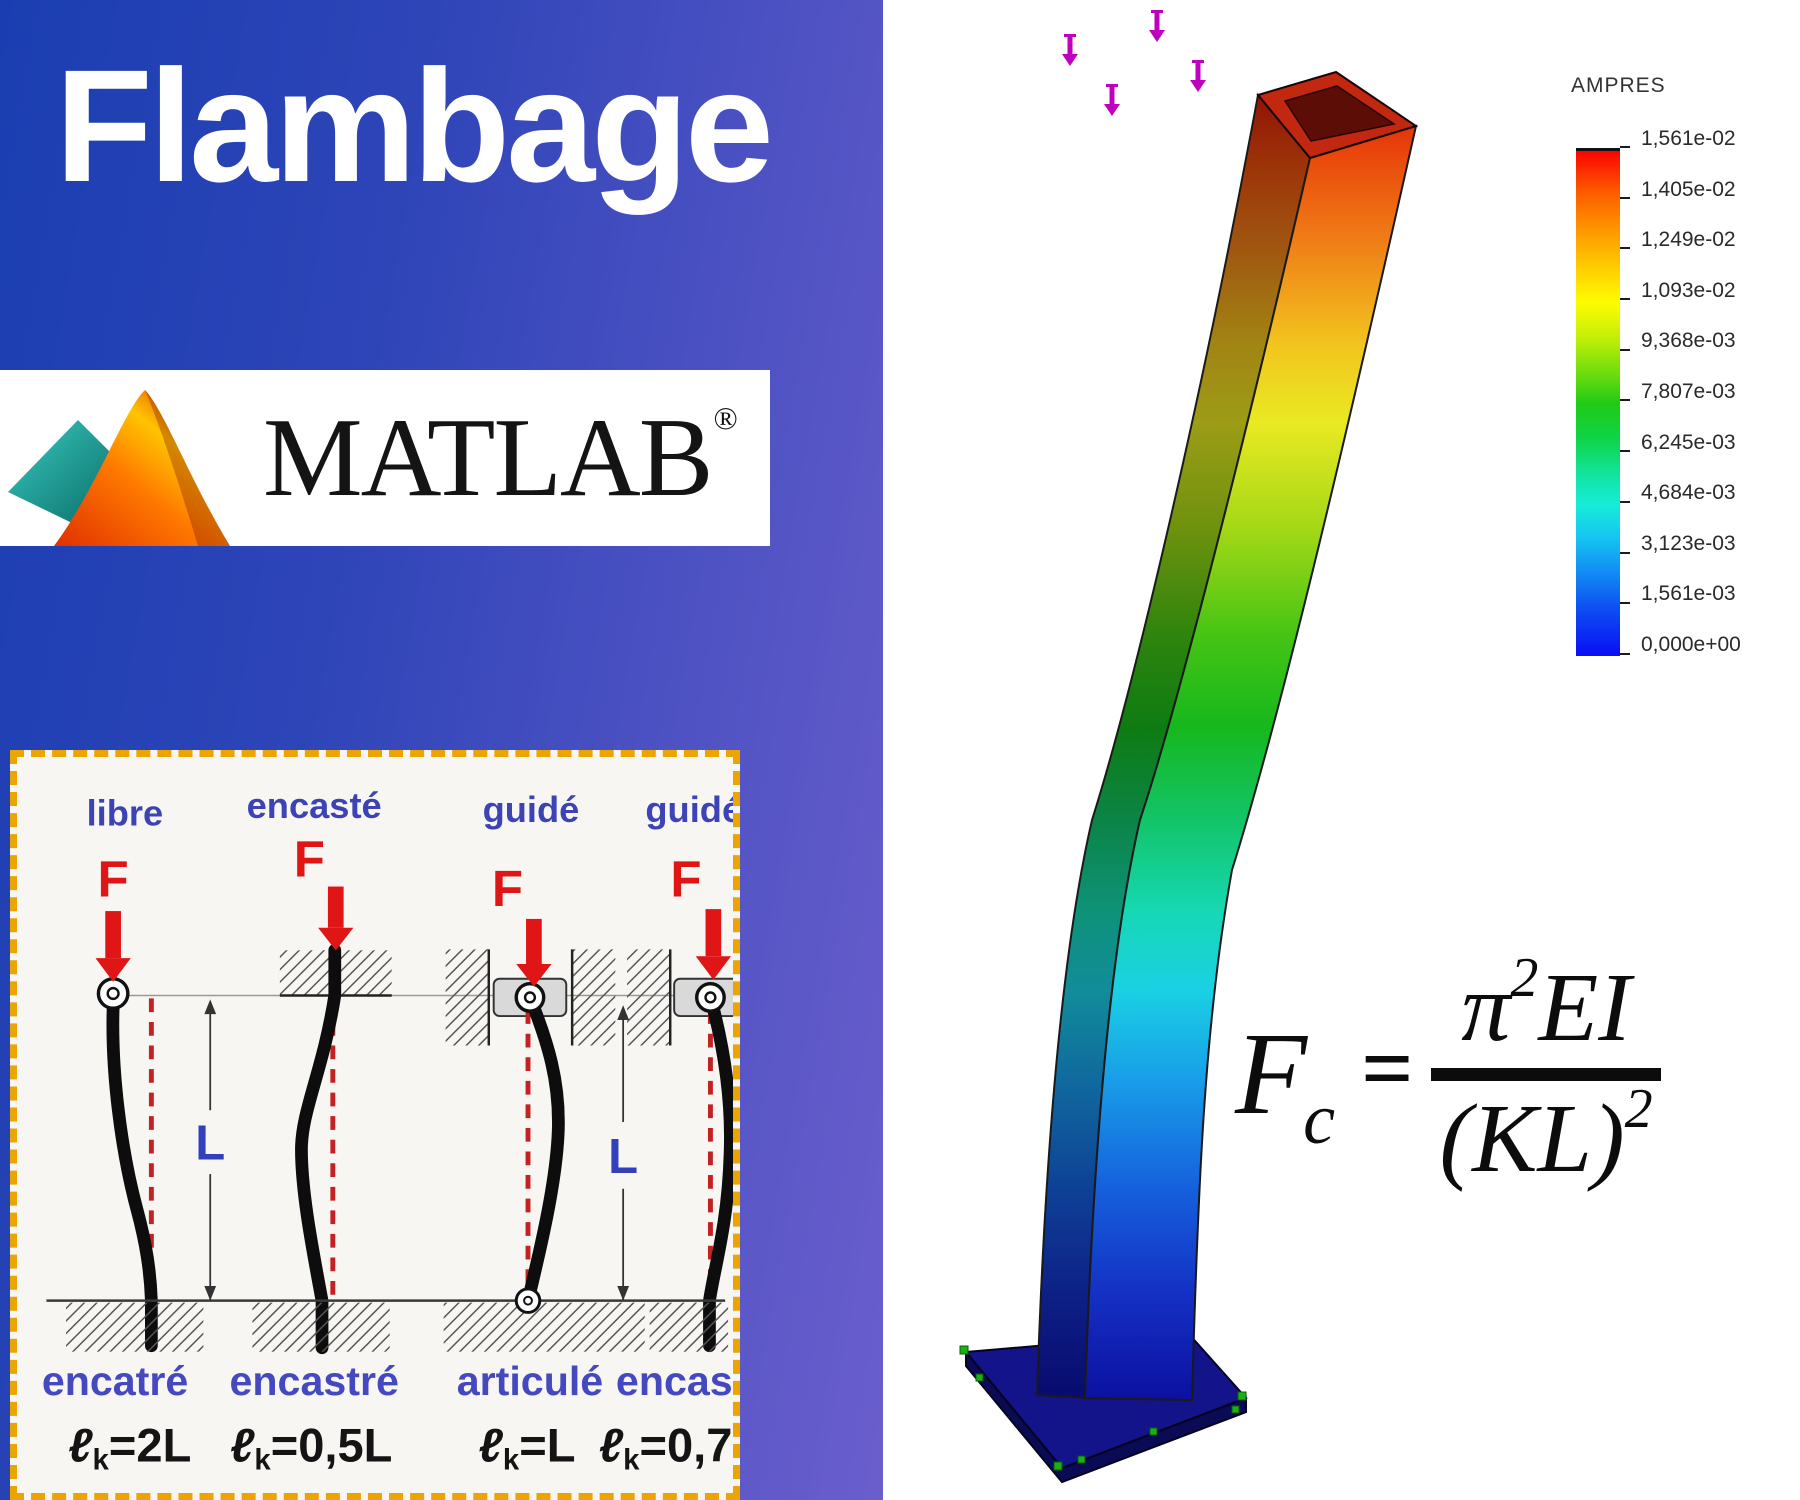 The height and width of the screenshot is (1500, 1800). I want to click on legend-title: AMPRES, so click(1618, 85).